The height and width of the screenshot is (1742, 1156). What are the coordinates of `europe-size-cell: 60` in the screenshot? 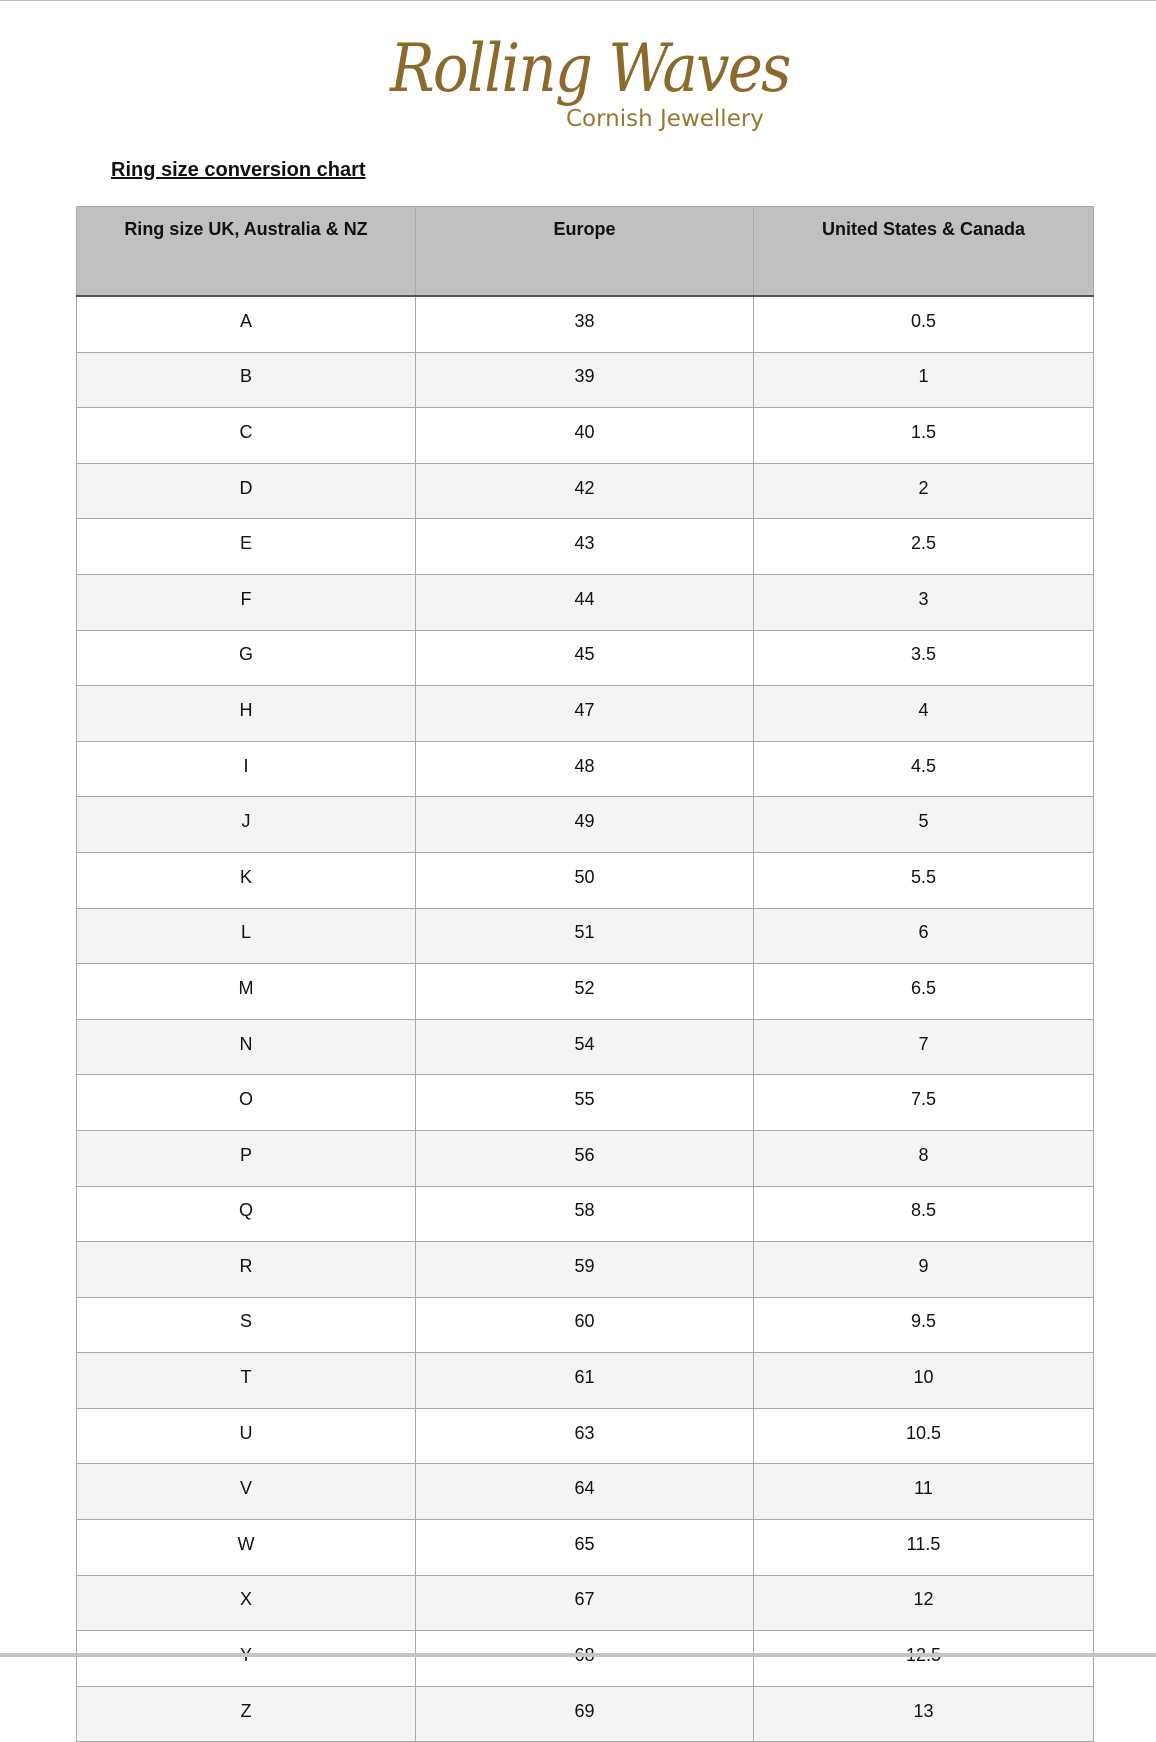 It's located at (584, 1325).